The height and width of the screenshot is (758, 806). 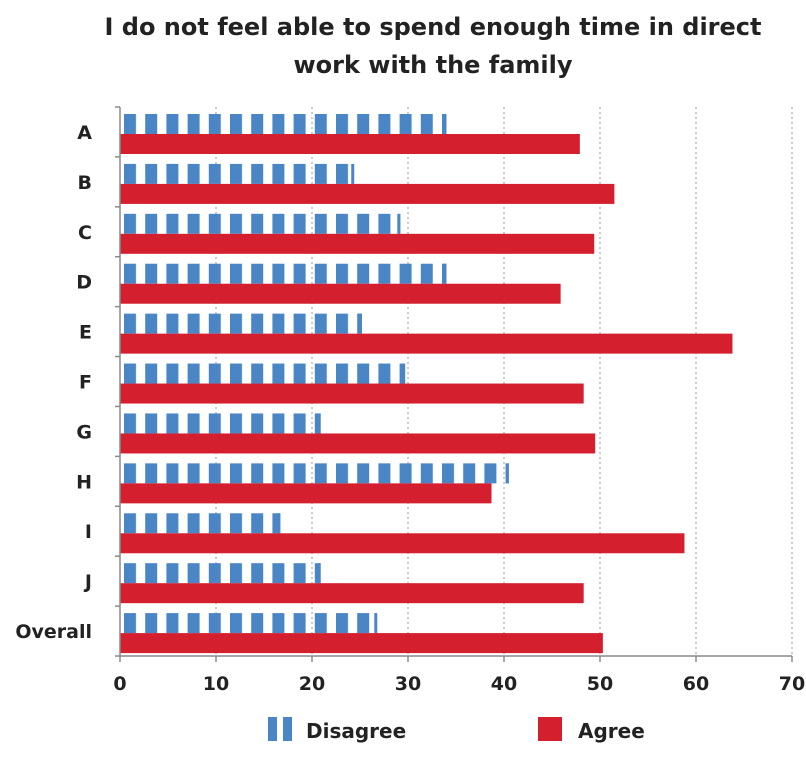 I want to click on x-tick-label-60: 60, so click(x=696, y=684).